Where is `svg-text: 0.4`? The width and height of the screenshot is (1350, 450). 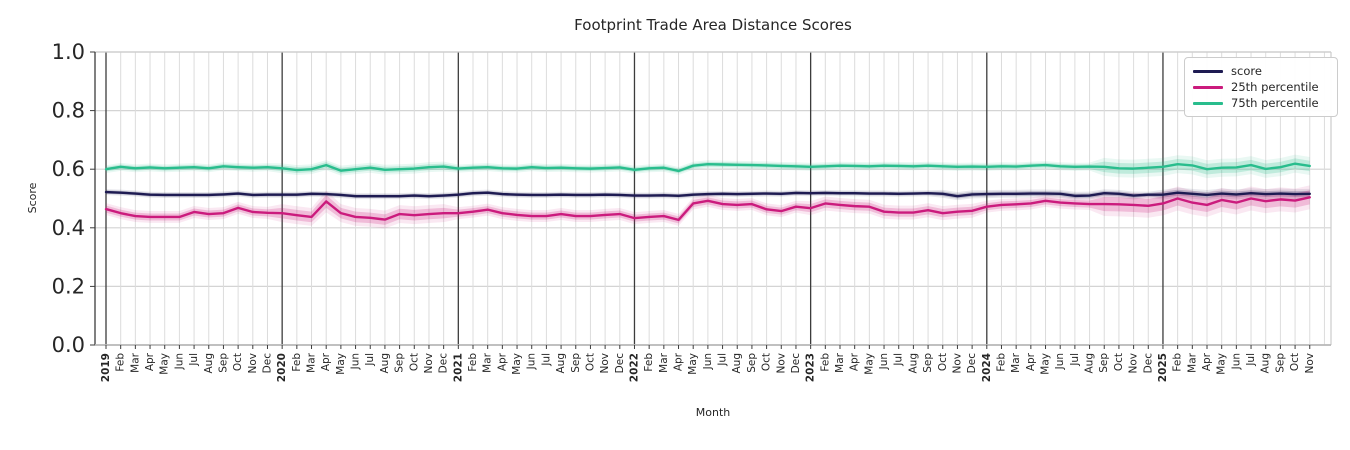 svg-text: 0.4 is located at coordinates (68, 228).